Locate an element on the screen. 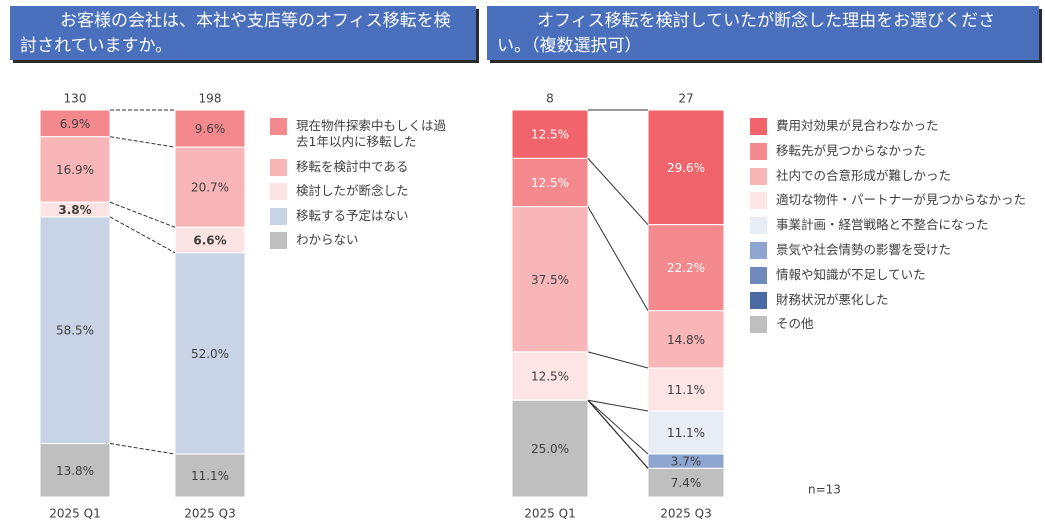 The width and height of the screenshot is (1045, 530). legend-item: 移転を検討中である is located at coordinates (365, 167).